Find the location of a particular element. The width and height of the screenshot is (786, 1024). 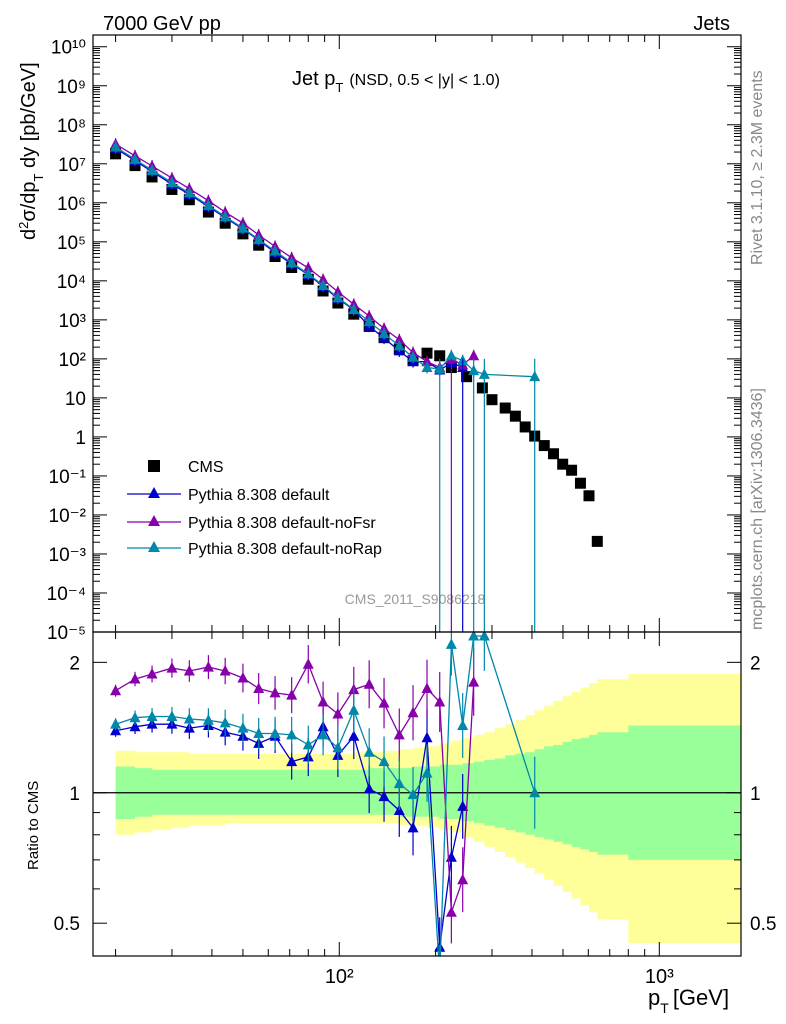

y-tick-label: 10⁸ is located at coordinates (71, 126).